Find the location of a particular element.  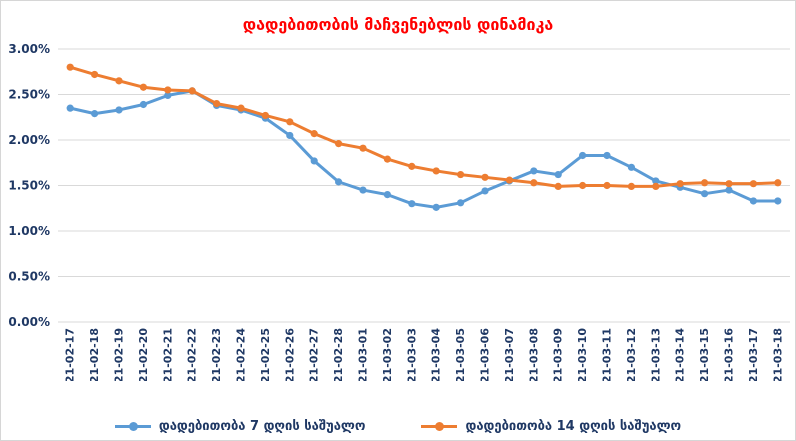

chart-title: დადებითობის მაჩვენებლის დინამიკა is located at coordinates (398, 24).